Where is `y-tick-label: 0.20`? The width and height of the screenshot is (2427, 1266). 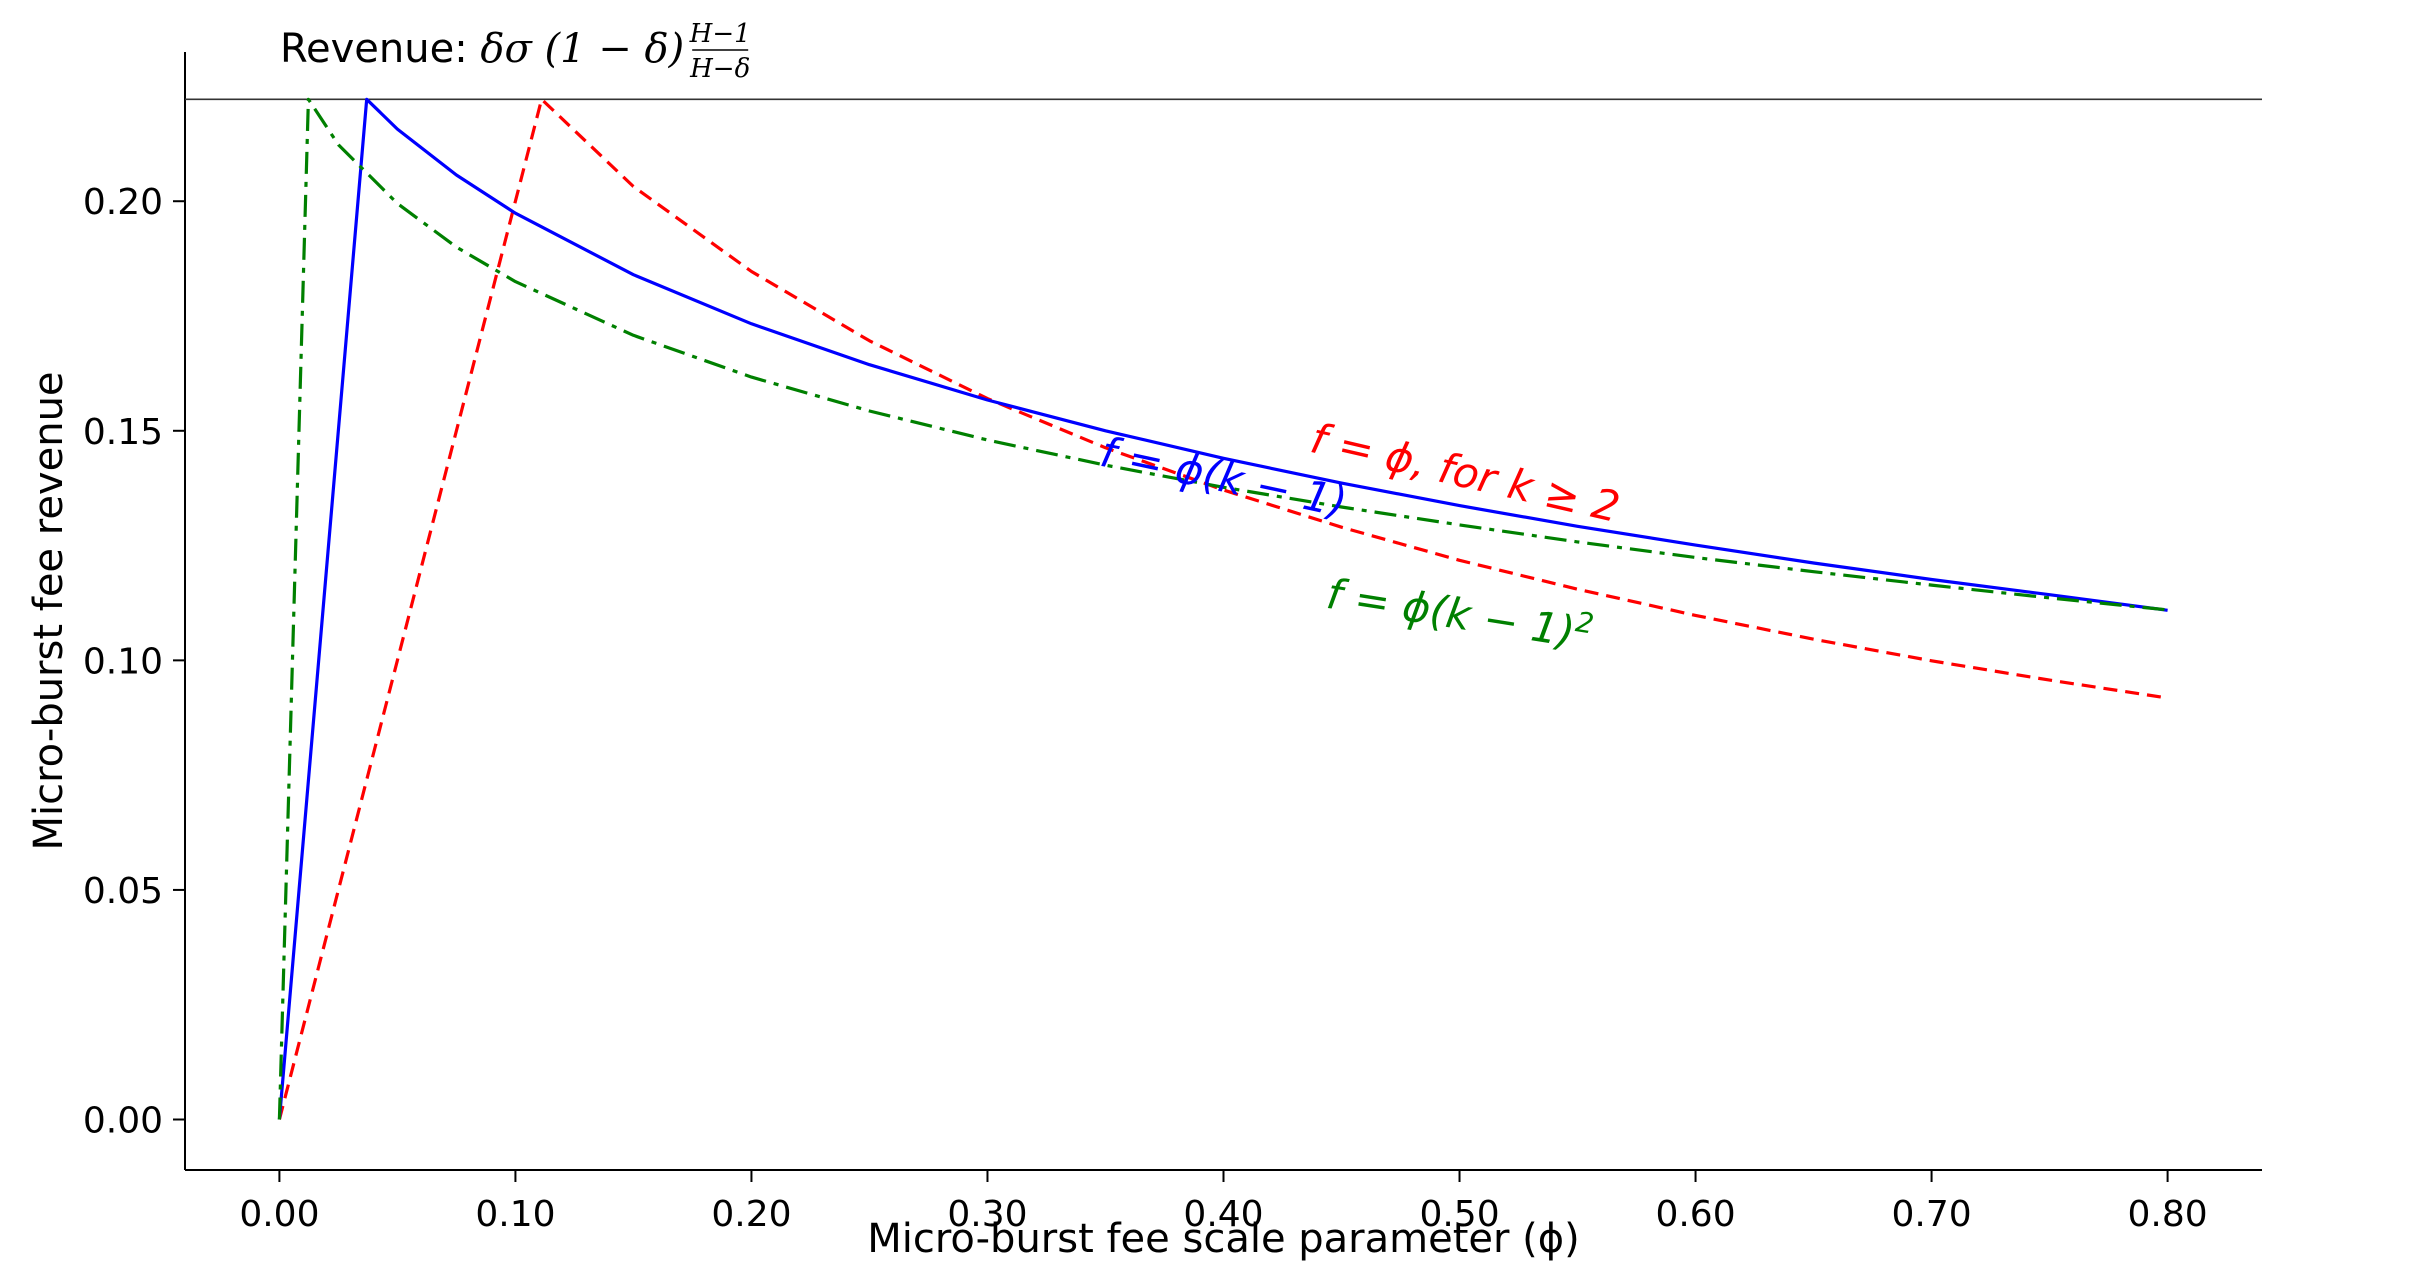 y-tick-label: 0.20 is located at coordinates (123, 202).